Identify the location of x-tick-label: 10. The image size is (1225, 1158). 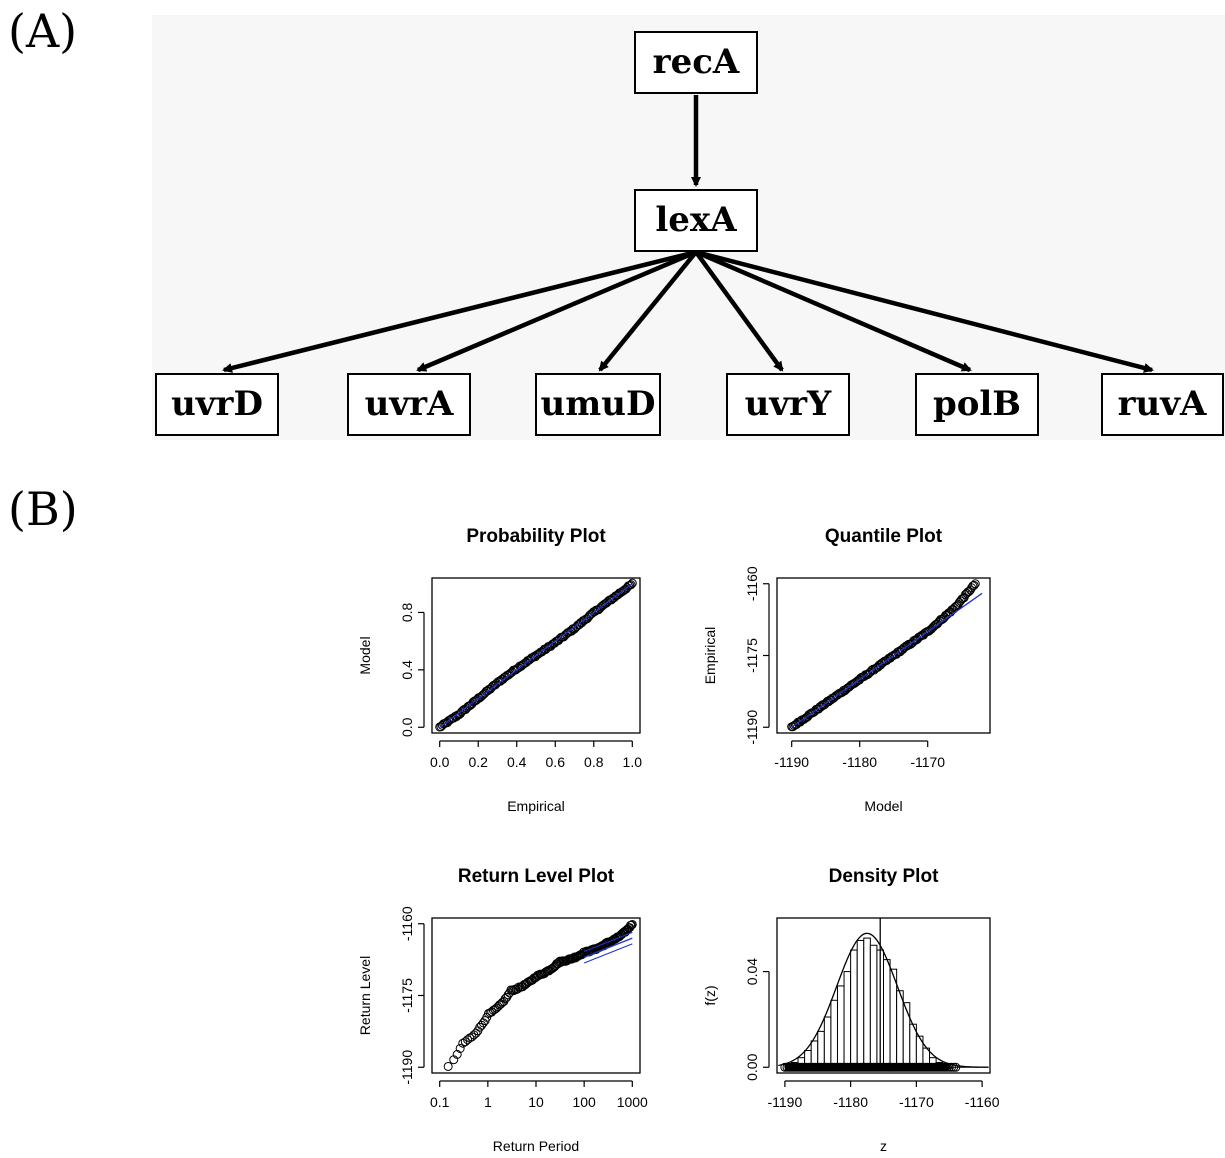
(536, 1102).